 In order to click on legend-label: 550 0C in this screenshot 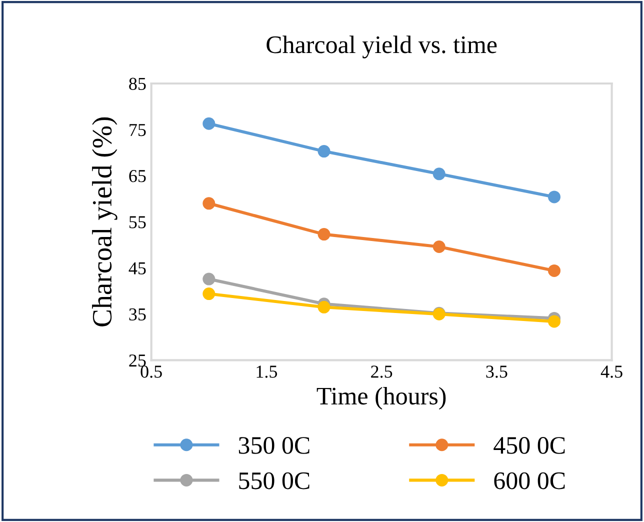, I will do `click(274, 481)`.